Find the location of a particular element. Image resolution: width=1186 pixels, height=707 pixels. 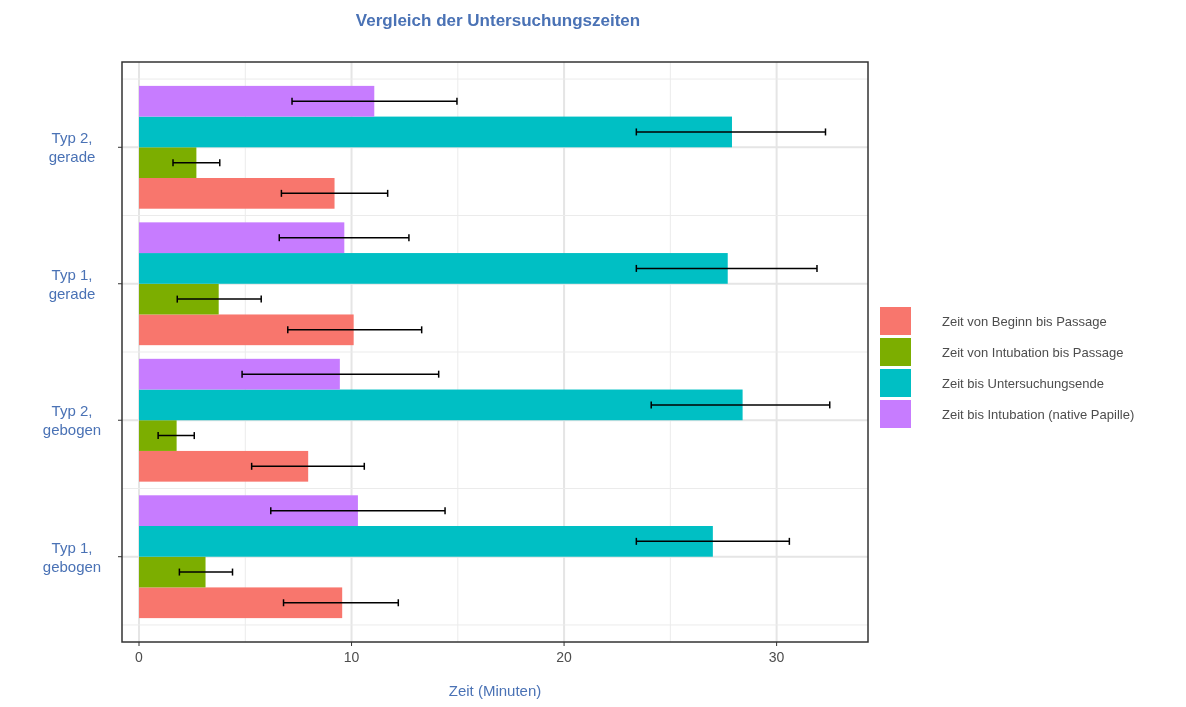

x-tick-label: 0 is located at coordinates (139, 657).